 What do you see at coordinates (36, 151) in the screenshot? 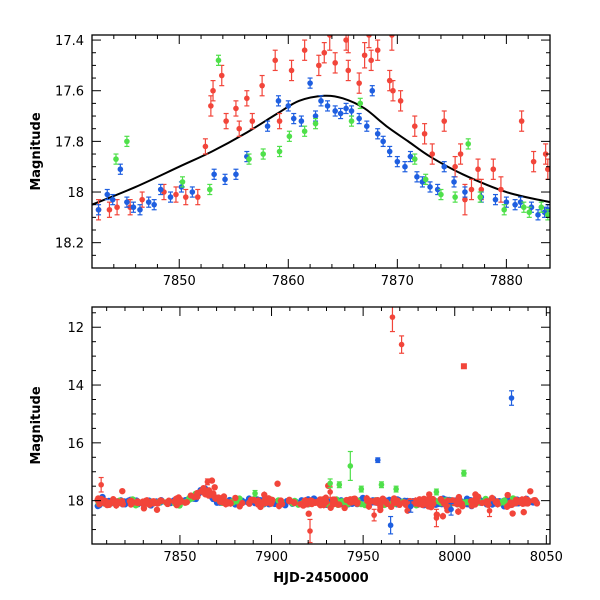
I see `y-axis-label: Magnitude` at bounding box center [36, 151].